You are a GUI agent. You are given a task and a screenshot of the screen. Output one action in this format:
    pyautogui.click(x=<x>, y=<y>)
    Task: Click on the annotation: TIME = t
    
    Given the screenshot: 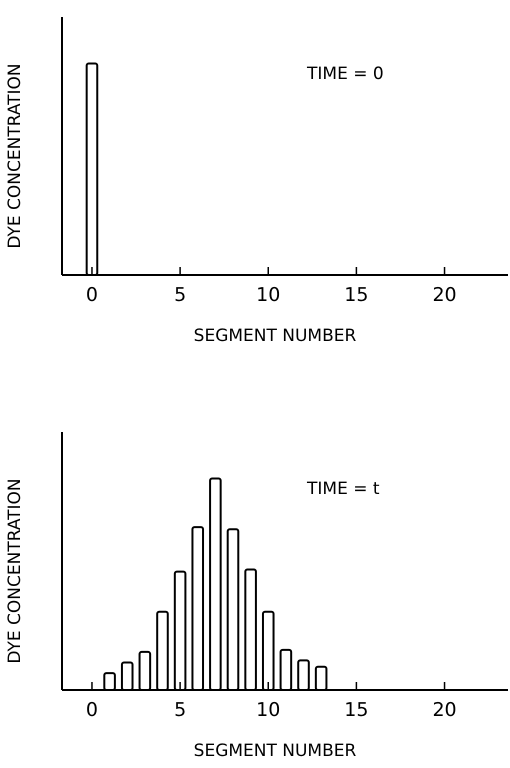 What is the action you would take?
    pyautogui.click(x=343, y=489)
    